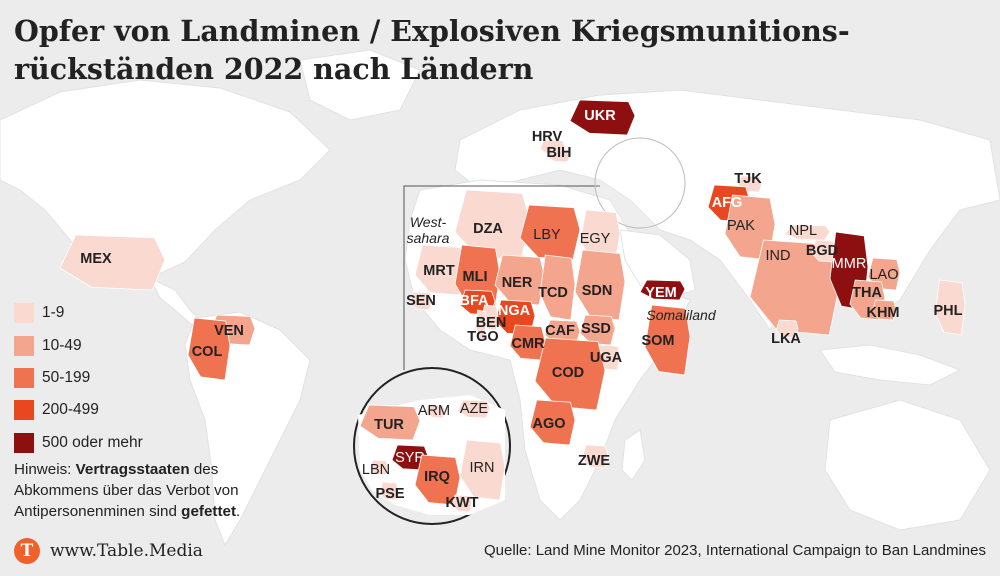 This screenshot has width=1000, height=576. I want to click on region-cod, so click(570, 374).